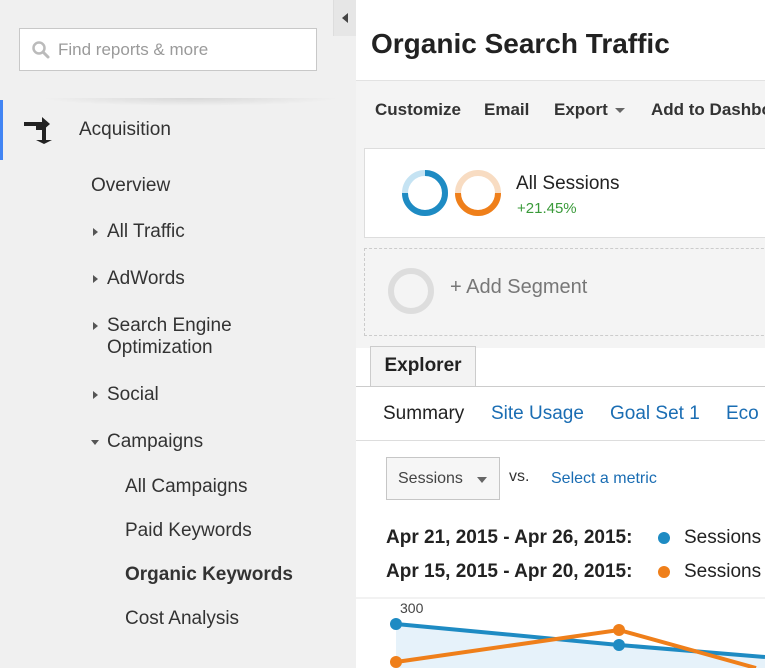  What do you see at coordinates (423, 366) in the screenshot?
I see `tab-explorer: Explorer` at bounding box center [423, 366].